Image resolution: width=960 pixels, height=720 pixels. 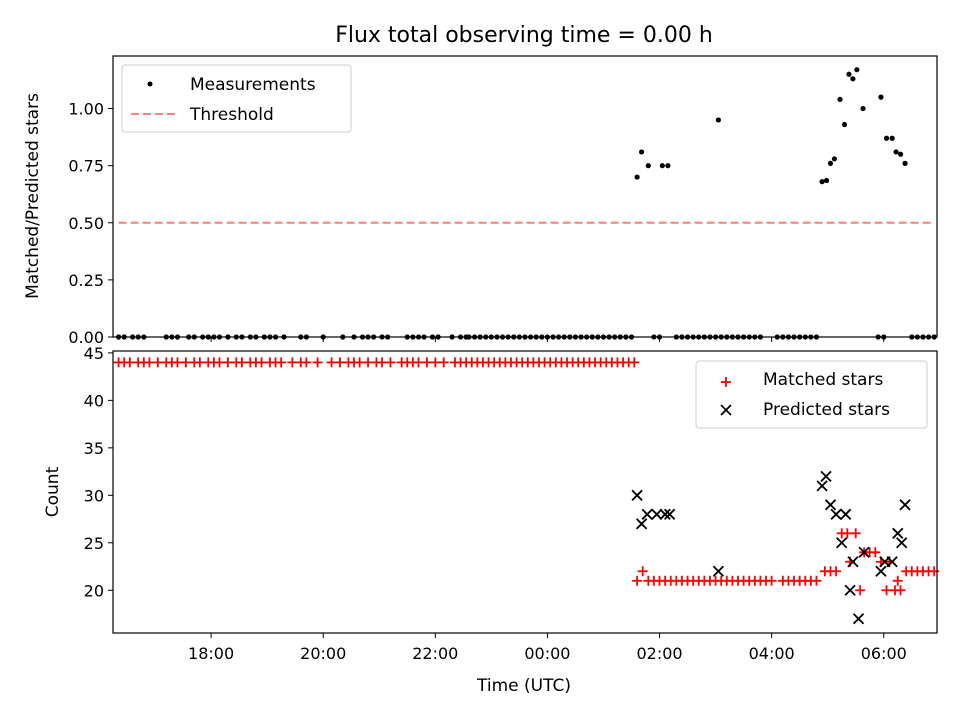 What do you see at coordinates (94, 400) in the screenshot?
I see `y-tick-label: 40` at bounding box center [94, 400].